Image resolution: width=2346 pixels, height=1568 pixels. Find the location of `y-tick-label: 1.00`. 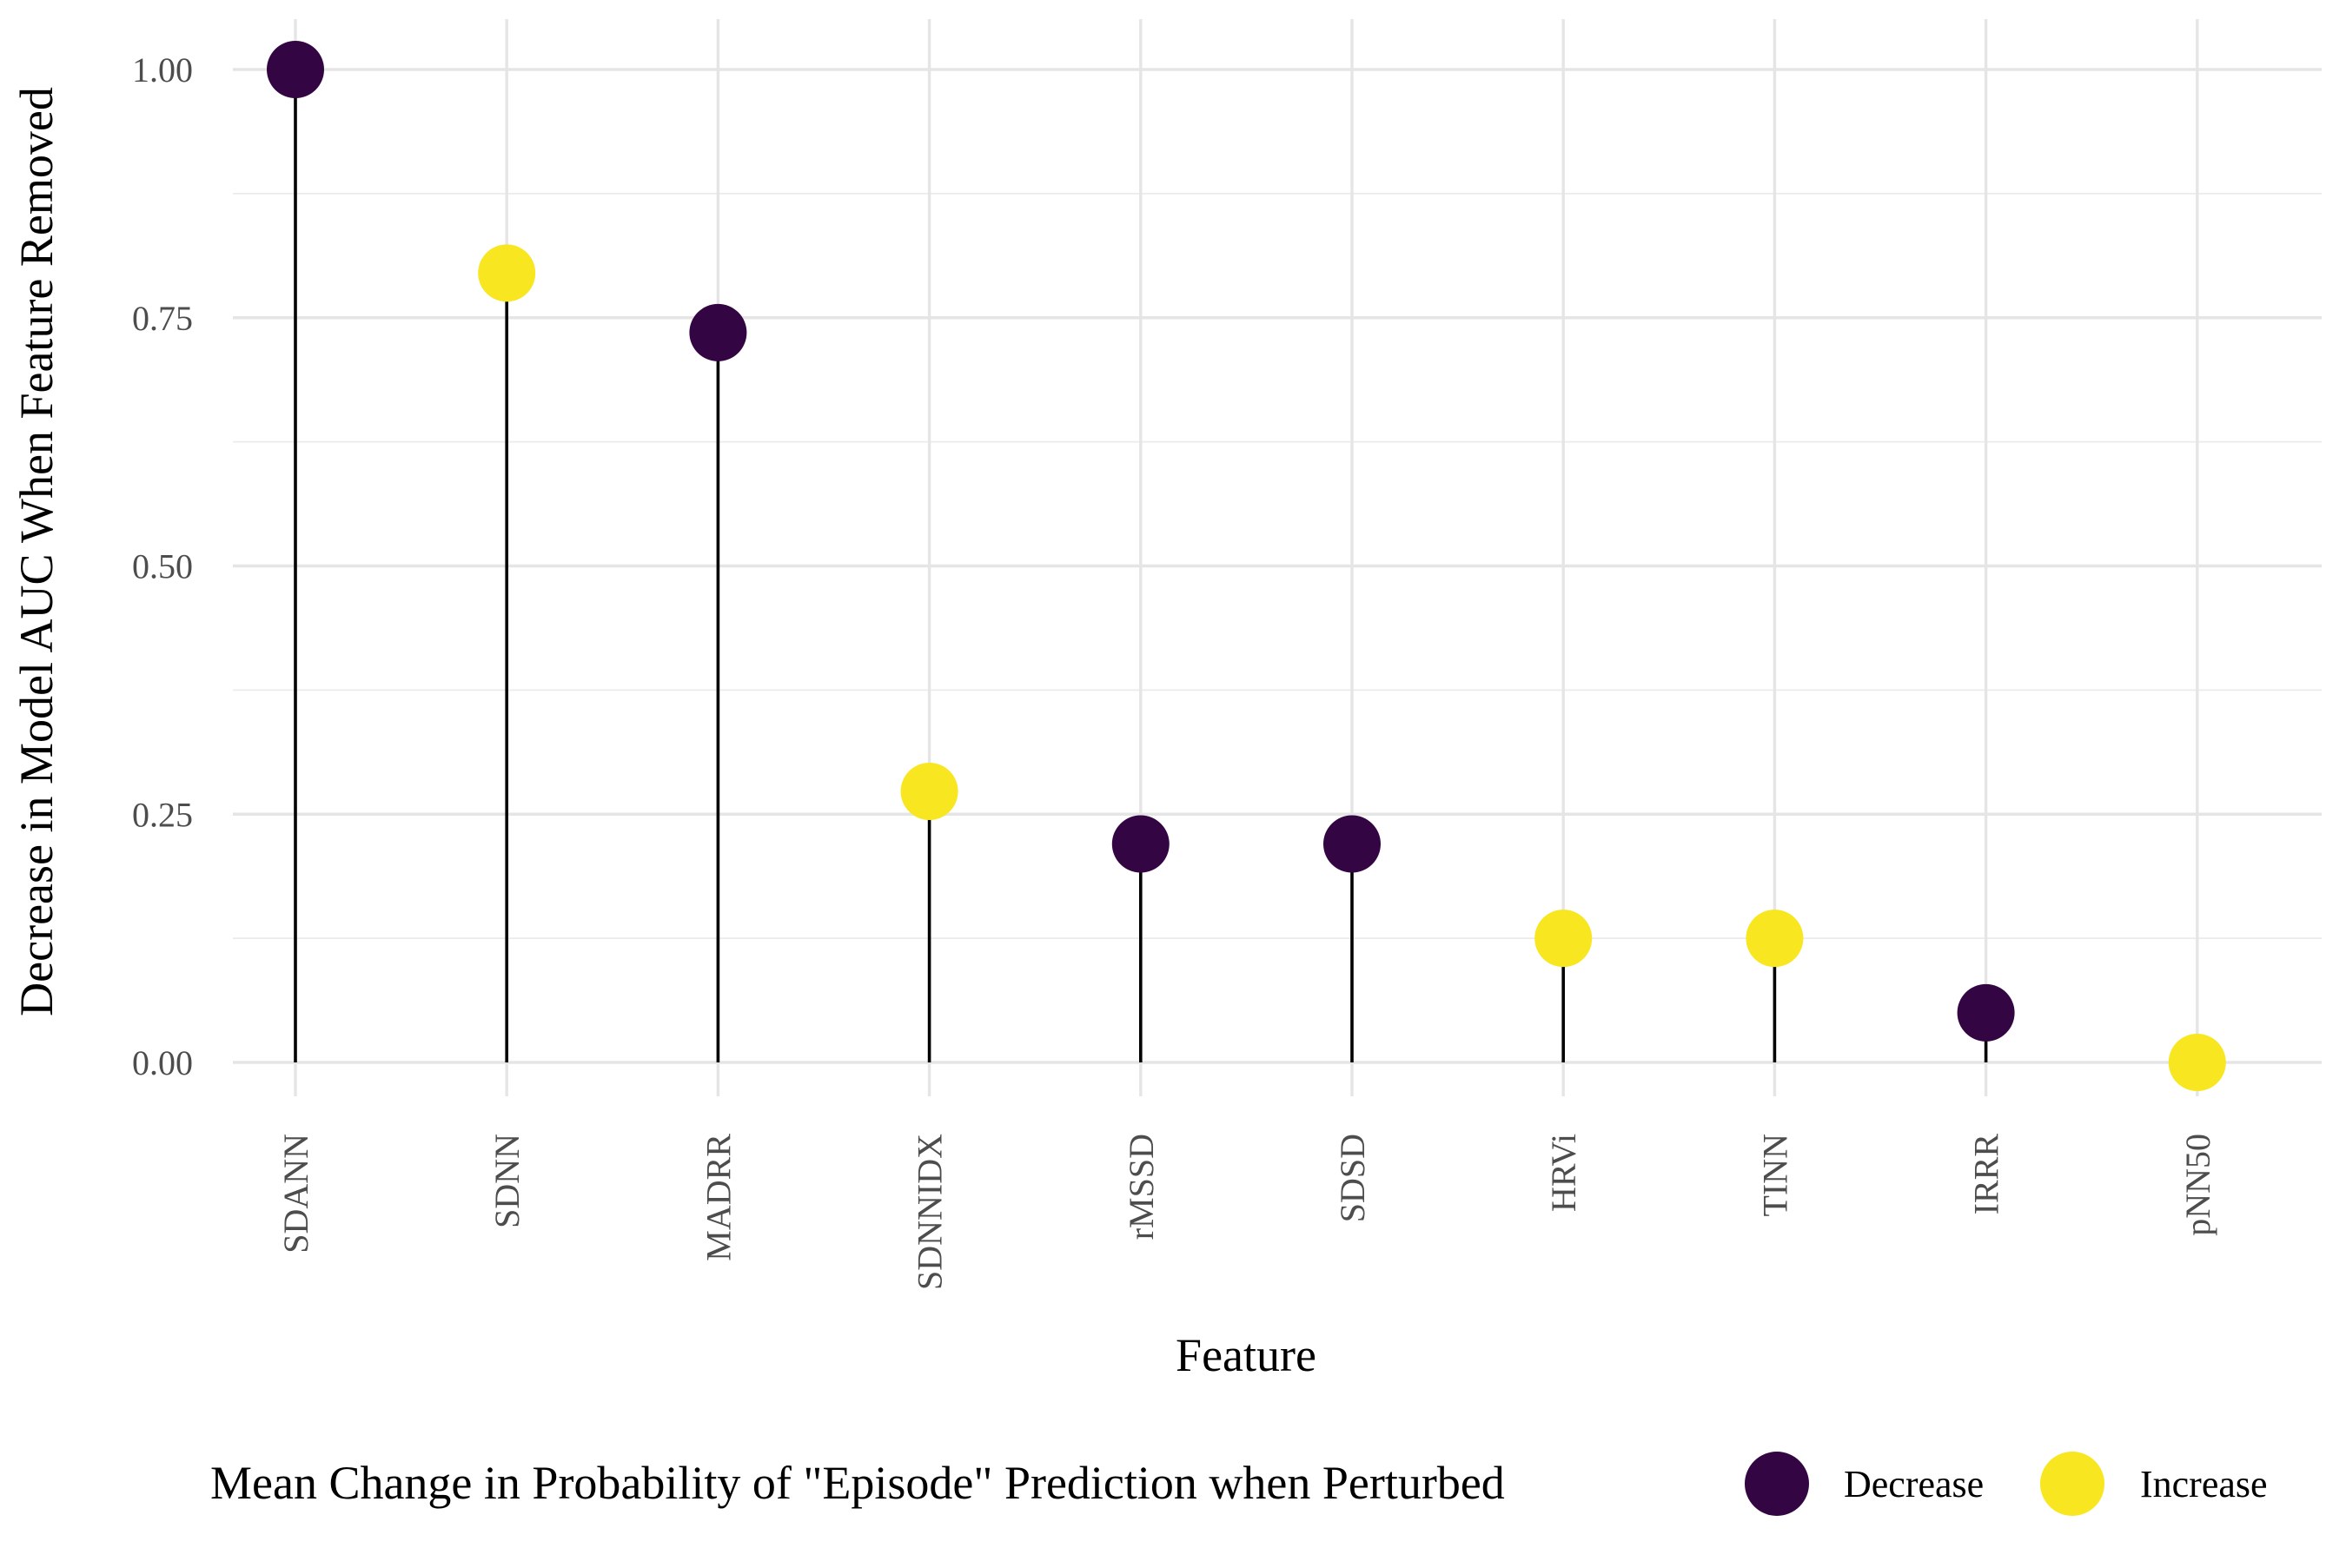

y-tick-label: 1.00 is located at coordinates (163, 69).